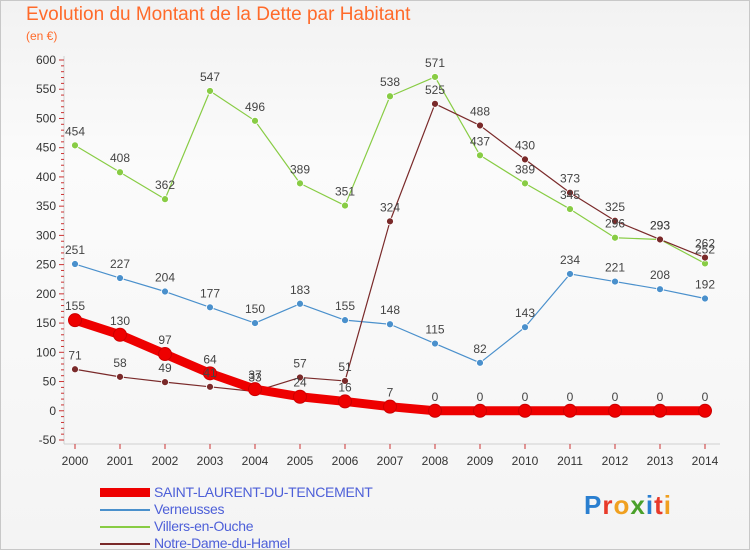  Describe the element at coordinates (435, 63) in the screenshot. I see `data-label-s2: 571` at that location.